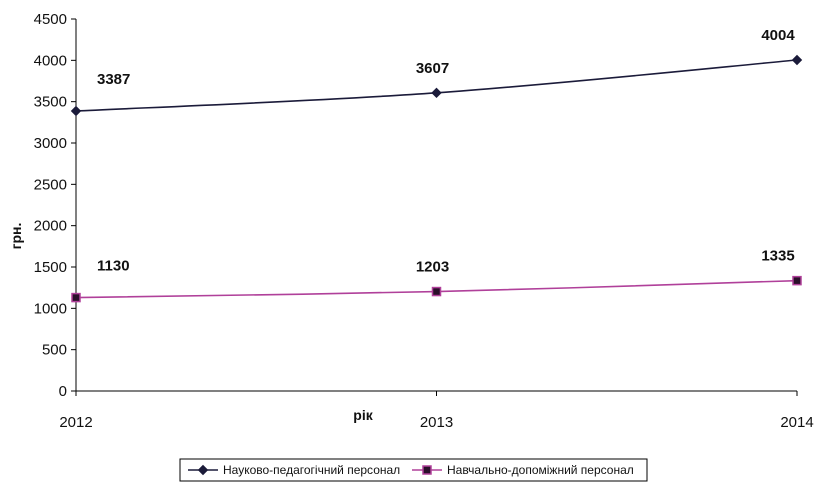 Image resolution: width=817 pixels, height=492 pixels. What do you see at coordinates (50, 184) in the screenshot?
I see `y-tick-label: 2500` at bounding box center [50, 184].